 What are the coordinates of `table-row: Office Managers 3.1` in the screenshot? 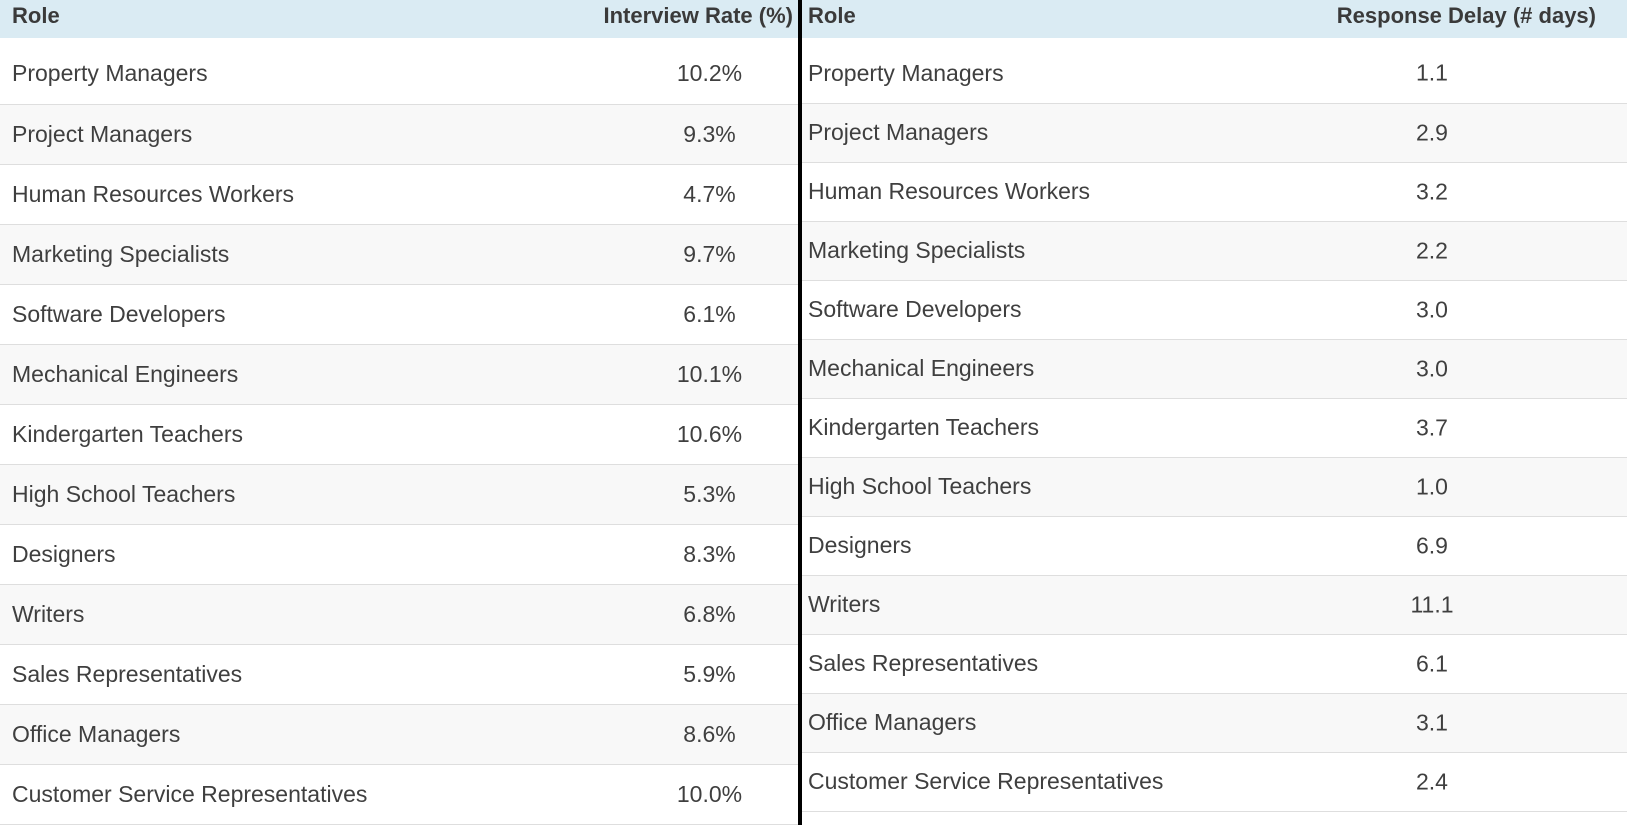 It's located at (1214, 722).